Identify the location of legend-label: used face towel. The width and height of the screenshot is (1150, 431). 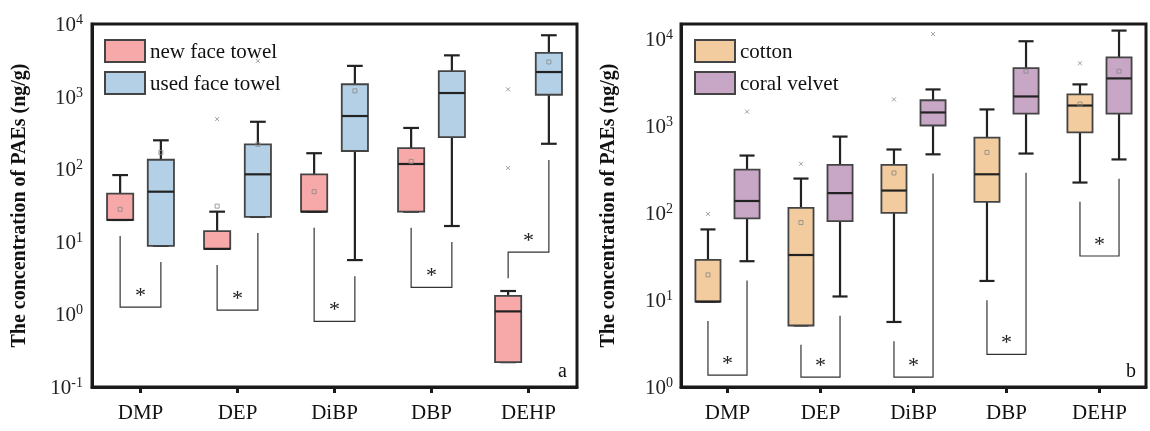
(215, 83).